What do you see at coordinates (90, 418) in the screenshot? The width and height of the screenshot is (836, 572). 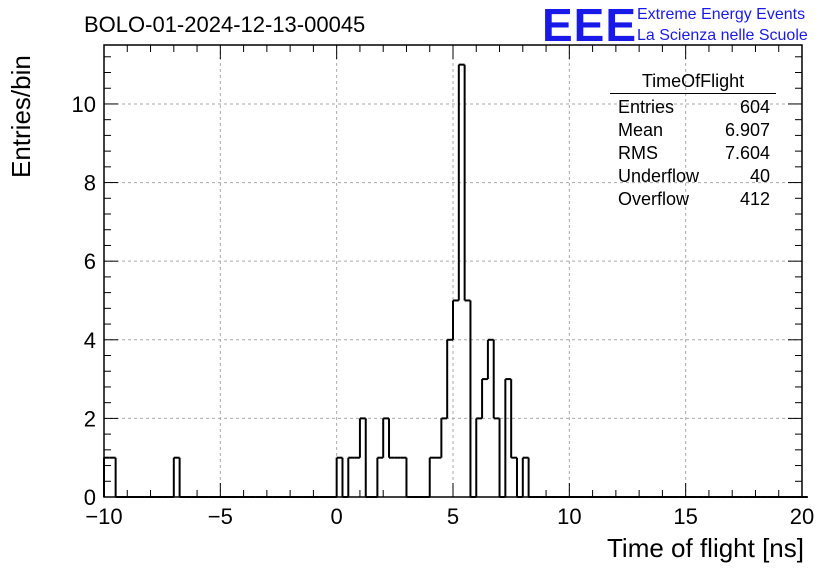 I see `y-tick-label: 2` at bounding box center [90, 418].